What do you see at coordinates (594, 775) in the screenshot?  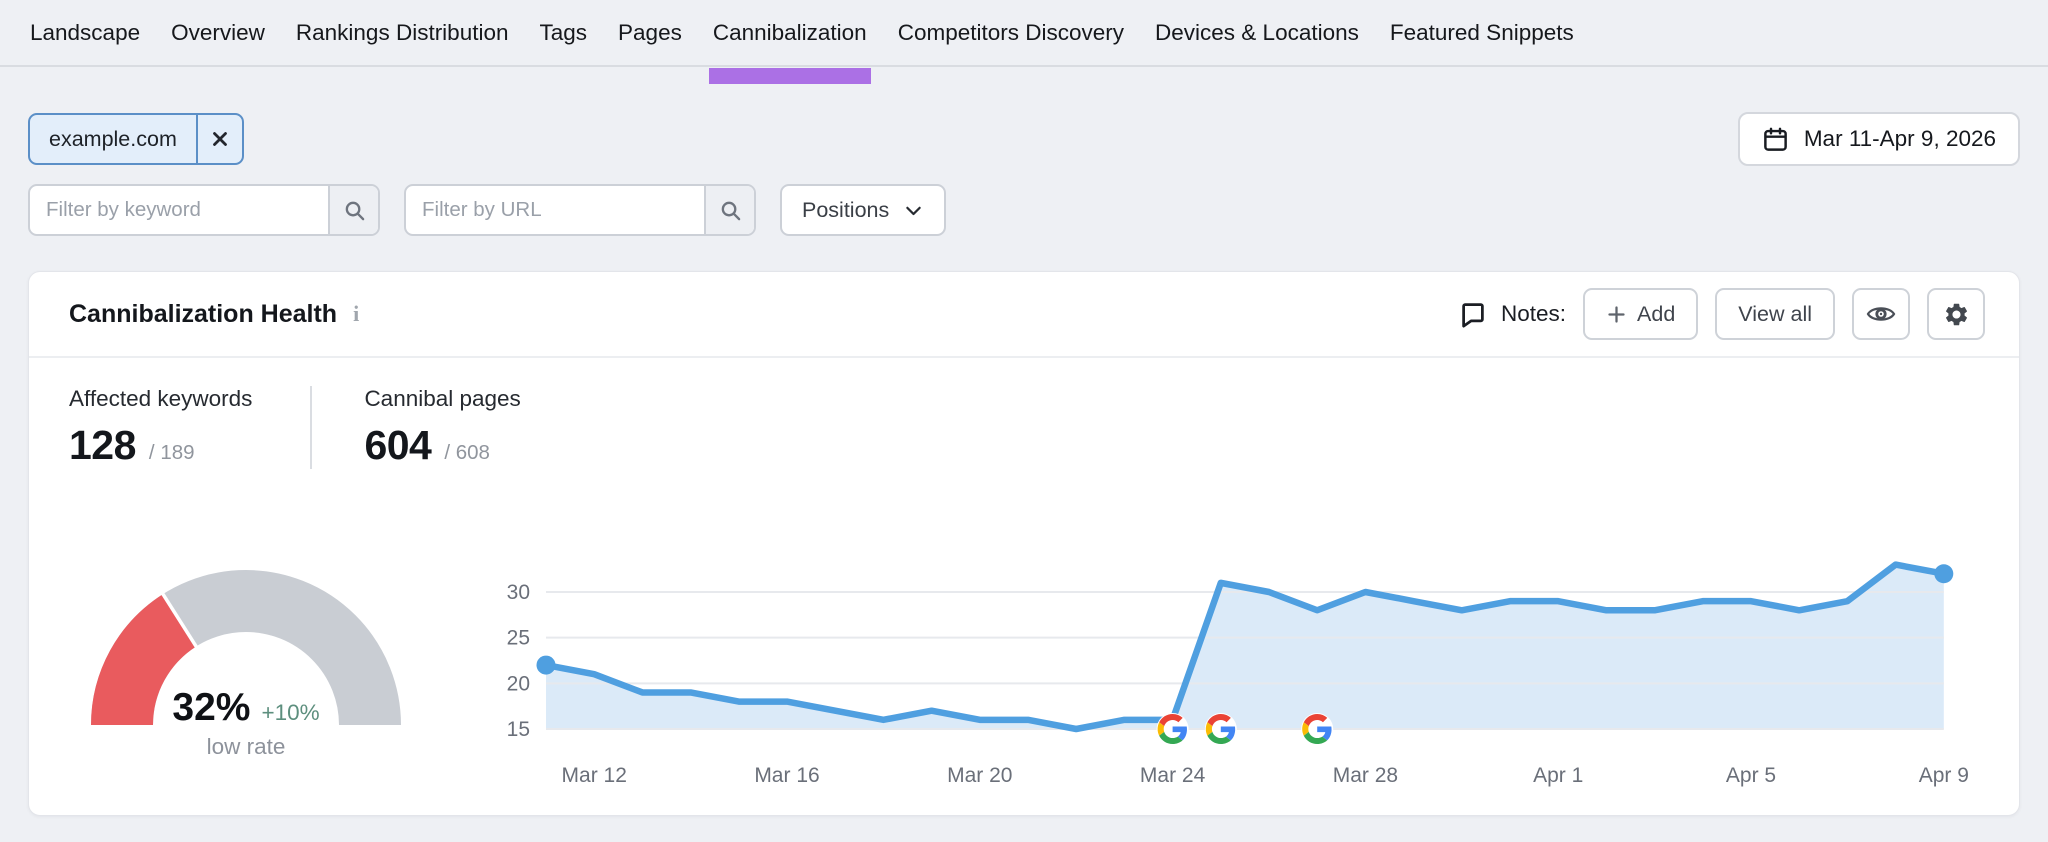 I see `x-axis-tick: Mar 12` at bounding box center [594, 775].